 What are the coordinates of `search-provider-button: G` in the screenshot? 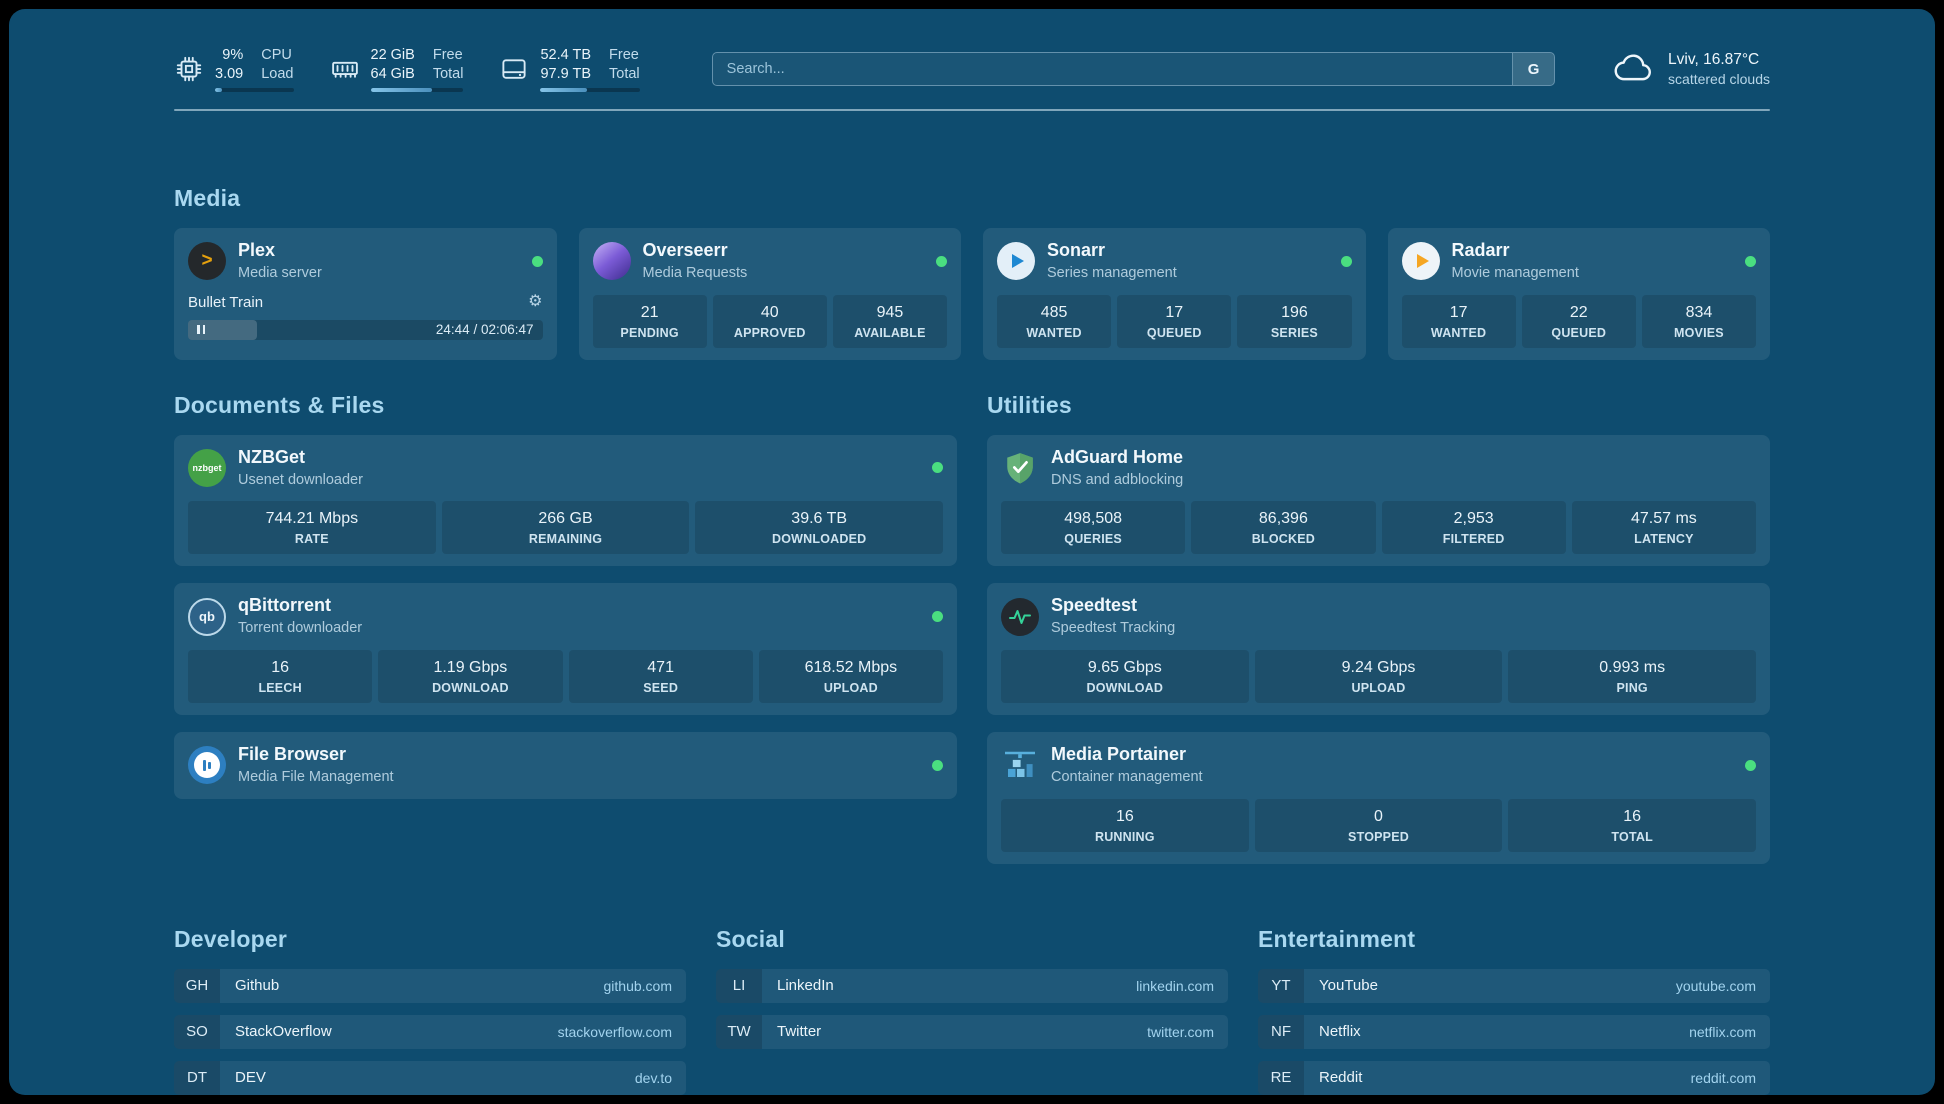 It's located at (1533, 69).